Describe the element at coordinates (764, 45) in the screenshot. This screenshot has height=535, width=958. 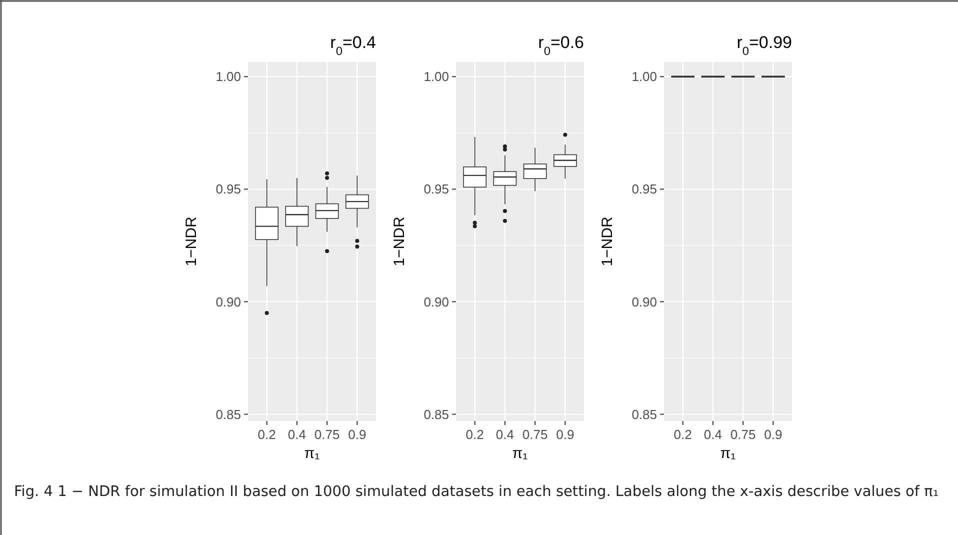
I see `chart-title: r$_{0}$=0.99` at that location.